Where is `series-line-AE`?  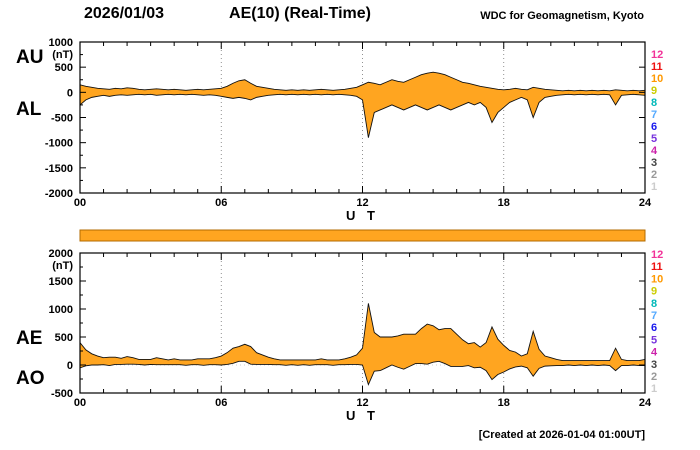
series-line-AE is located at coordinates (362, 332).